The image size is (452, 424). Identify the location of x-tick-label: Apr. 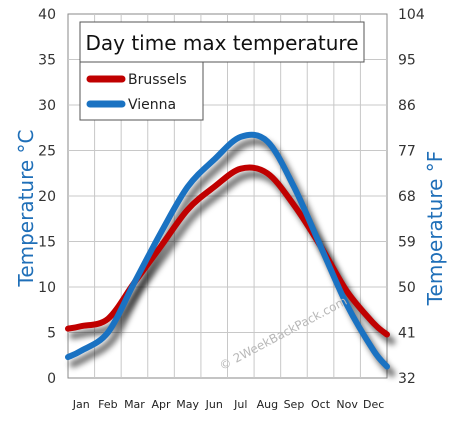
(162, 404).